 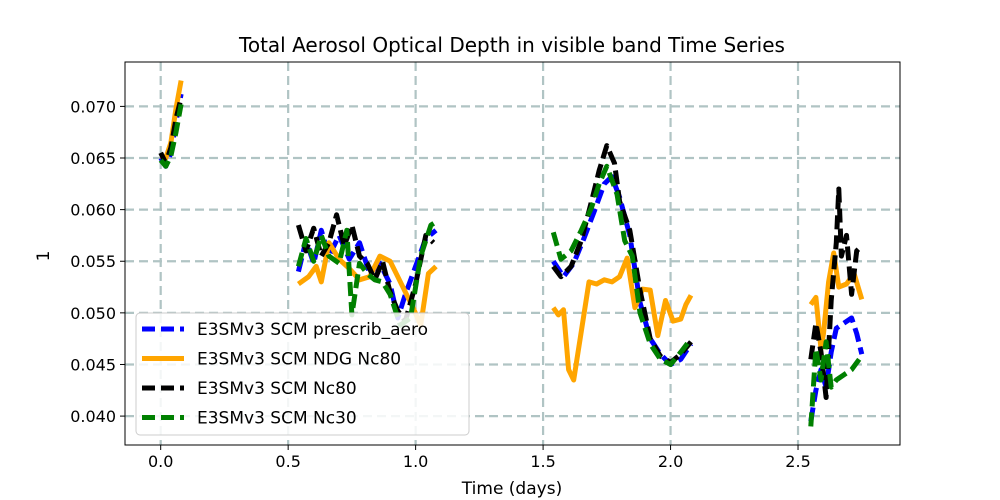 What do you see at coordinates (511, 489) in the screenshot?
I see `x-axis-label: Time (days)` at bounding box center [511, 489].